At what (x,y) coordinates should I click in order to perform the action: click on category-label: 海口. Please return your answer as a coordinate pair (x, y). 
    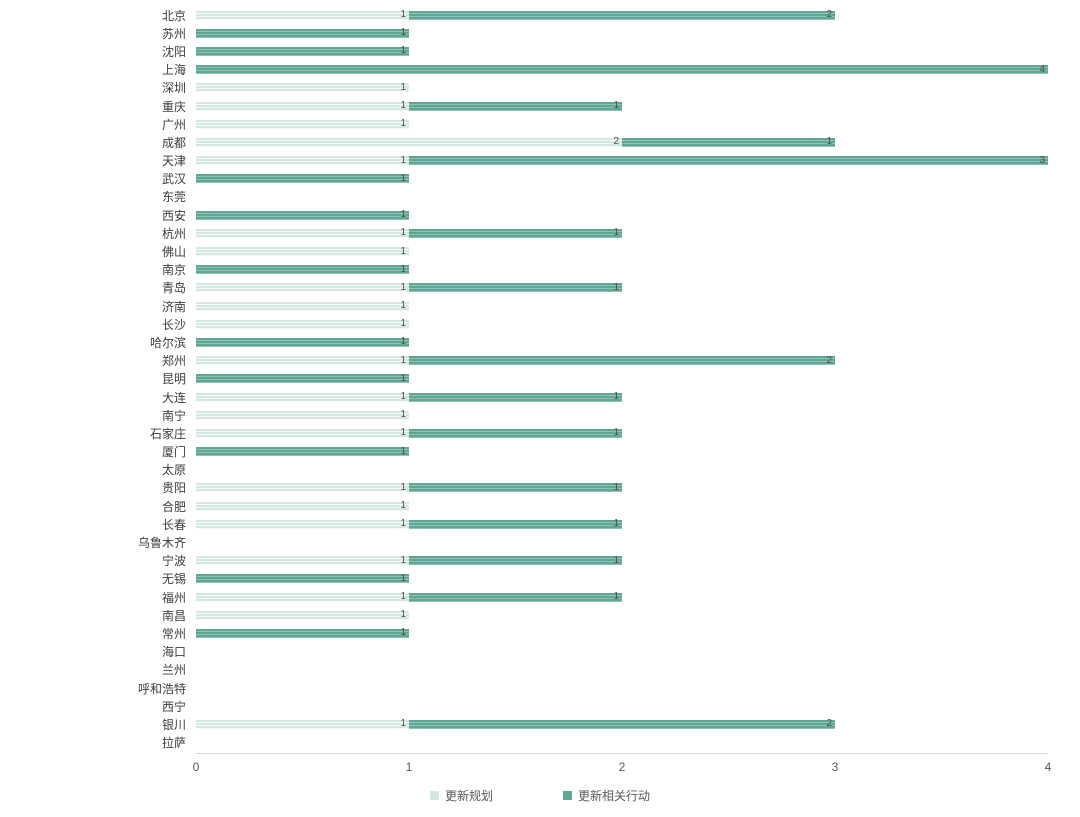
    Looking at the image, I should click on (173, 652).